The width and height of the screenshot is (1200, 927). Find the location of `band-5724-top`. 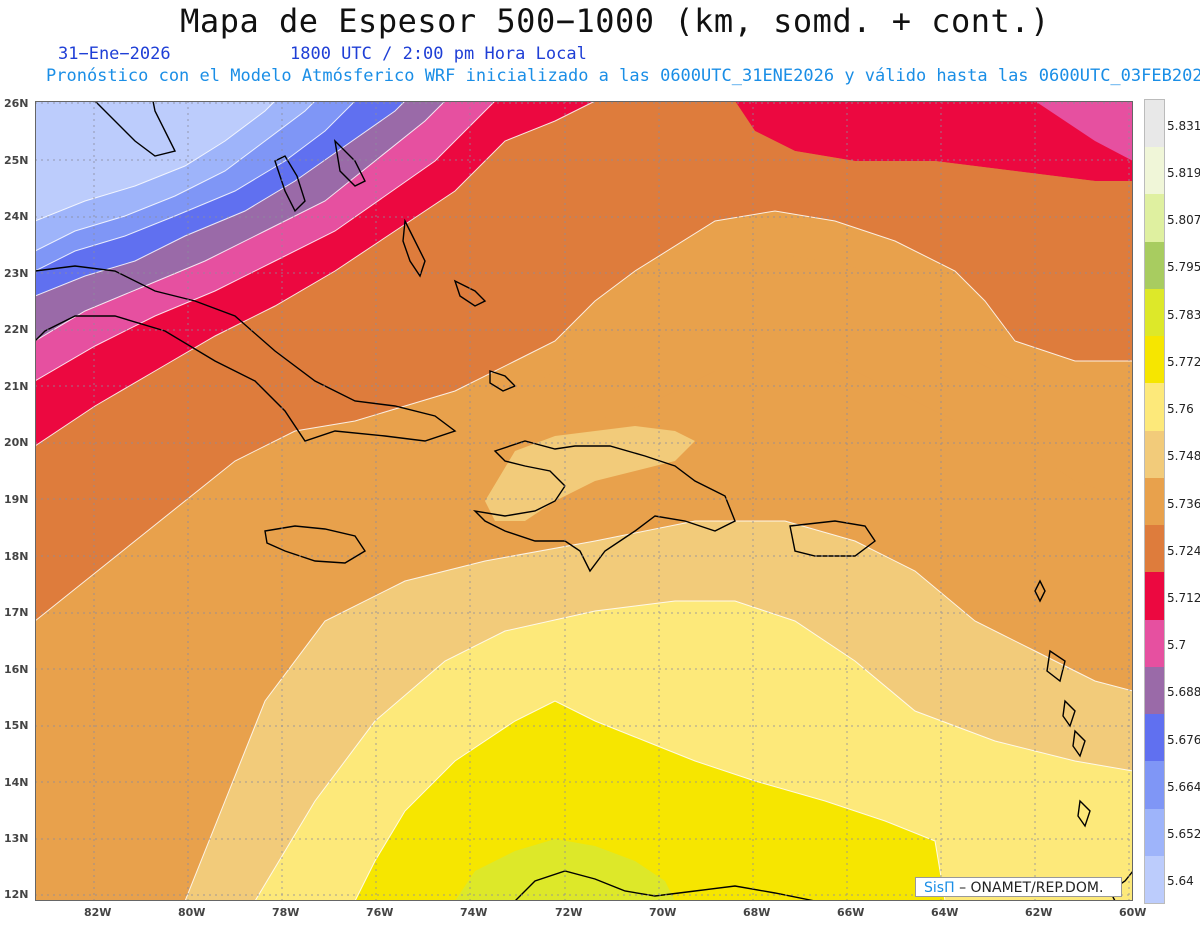

band-5724-top is located at coordinates (864, 156).